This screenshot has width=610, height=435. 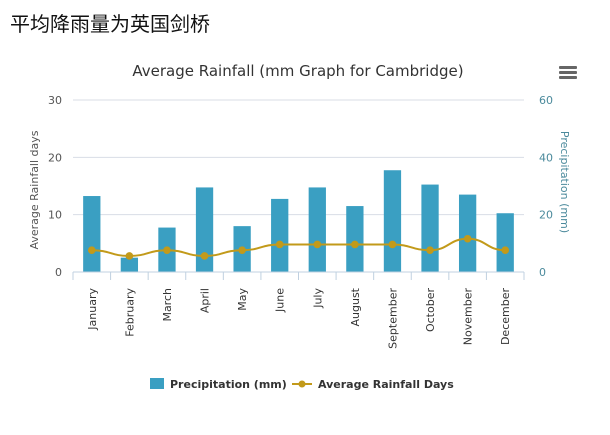 I want to click on legend-swatch-precipitation, so click(x=157, y=383).